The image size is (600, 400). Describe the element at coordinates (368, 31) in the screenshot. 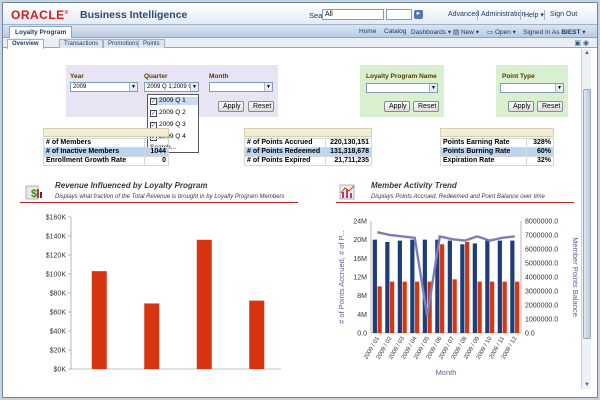

I see `home-link: Home` at that location.